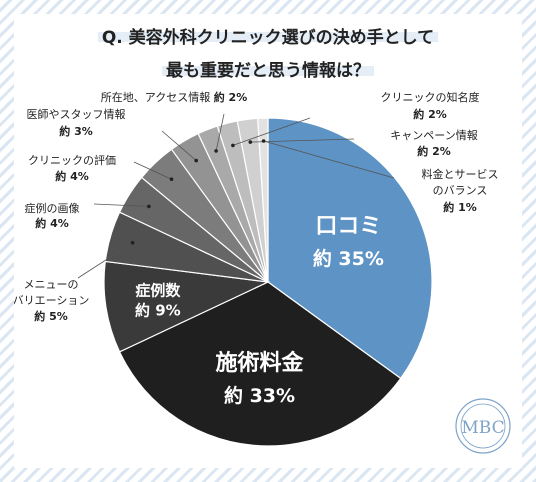 The image size is (536, 482). Describe the element at coordinates (268, 54) in the screenshot. I see `chart-title: Q. 美容外科クリニック選びの決め手として 最も重要だと思う情報は？` at that location.